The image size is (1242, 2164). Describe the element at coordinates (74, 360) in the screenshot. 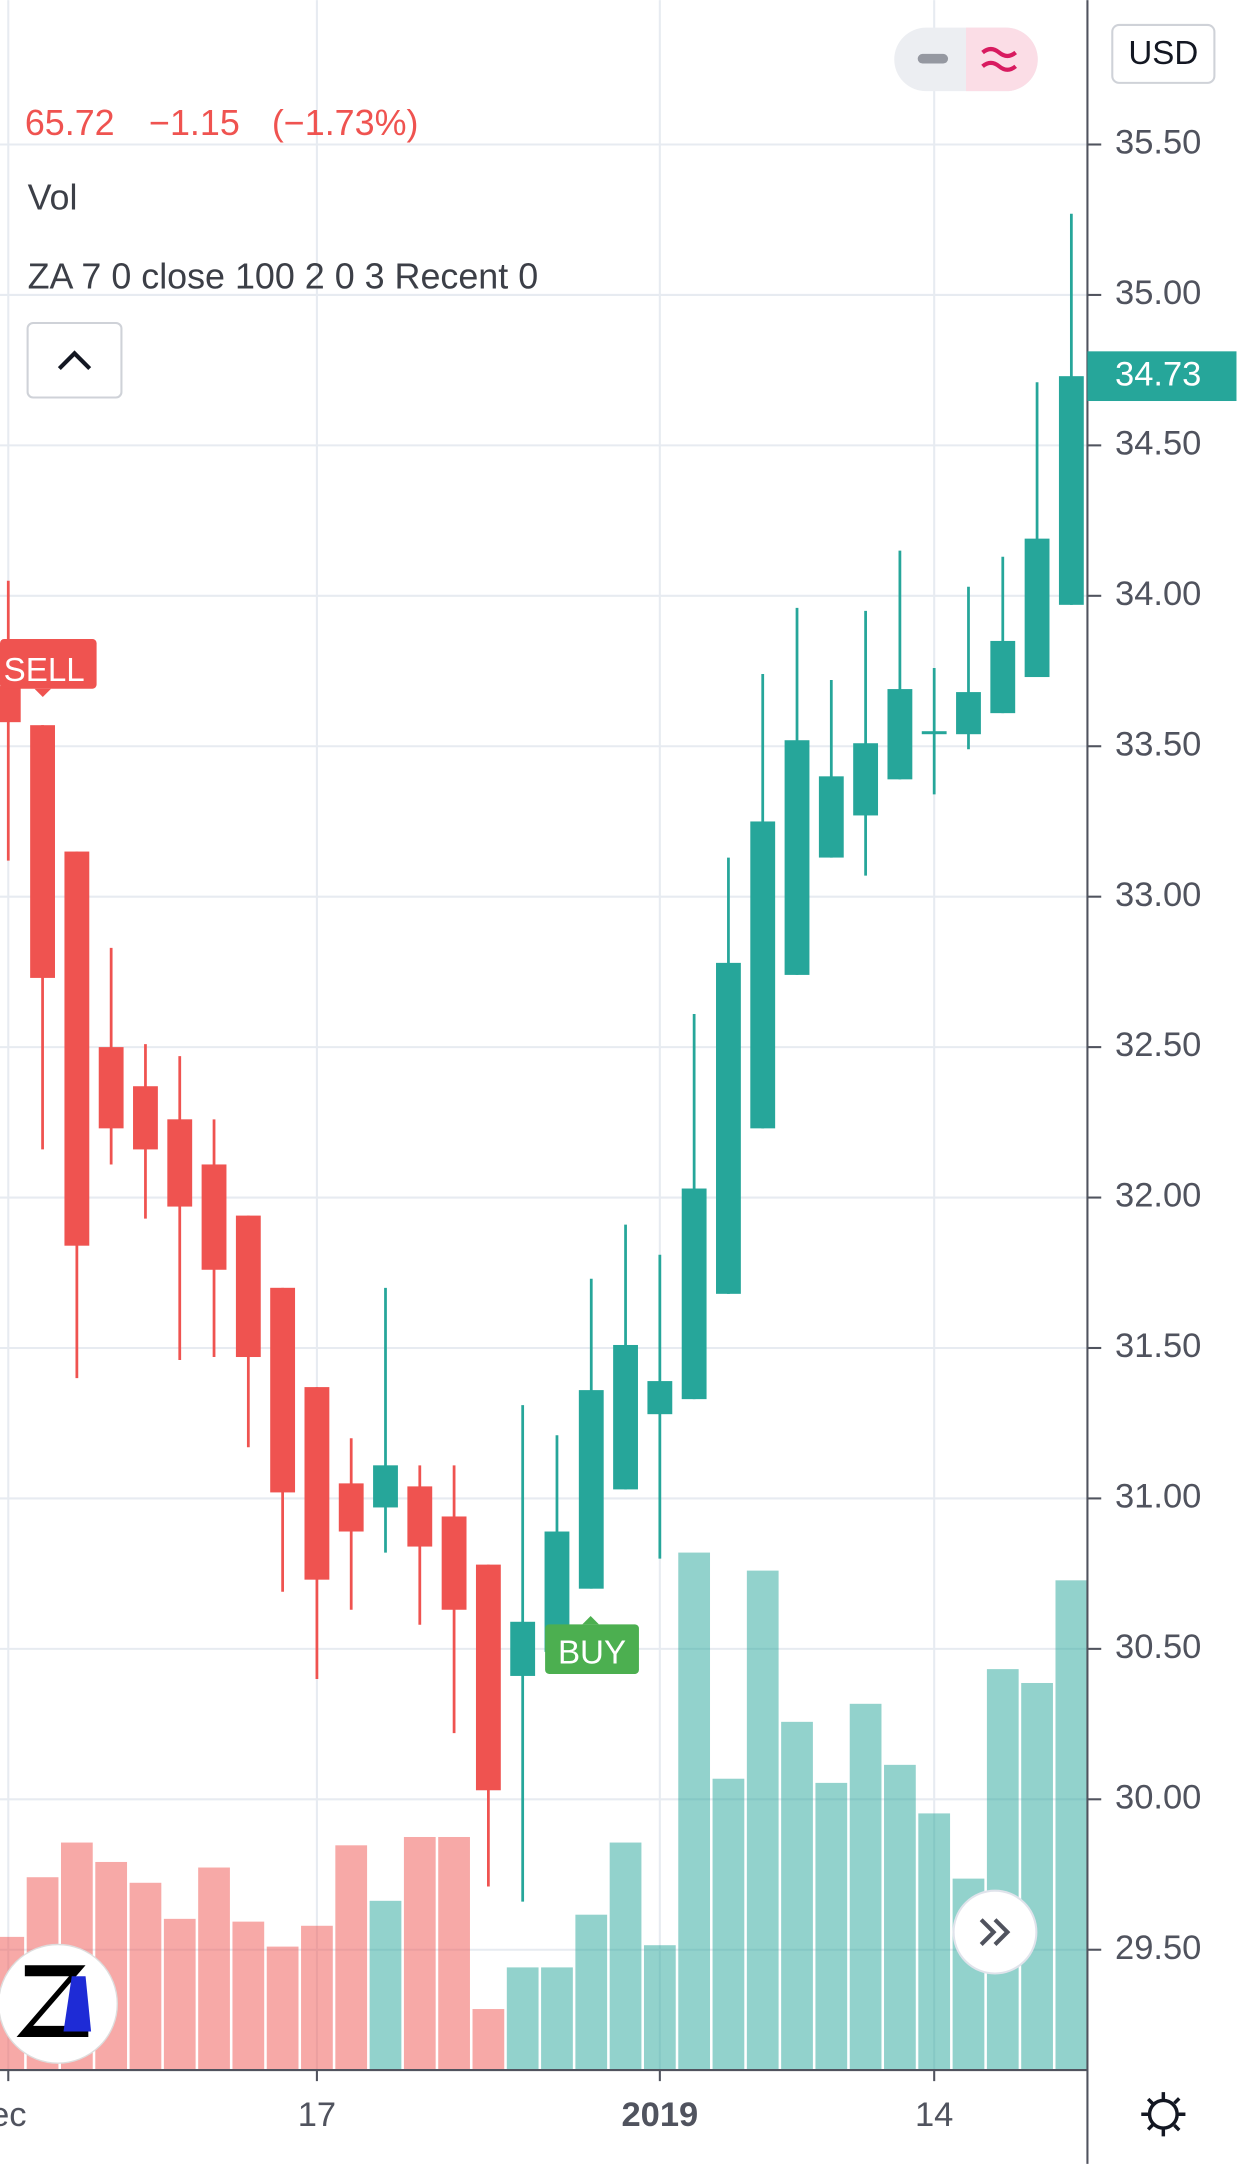

I see `collapse-button` at that location.